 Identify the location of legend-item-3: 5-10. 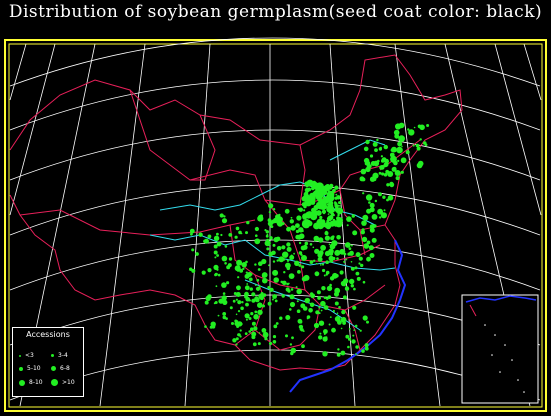
(30, 368).